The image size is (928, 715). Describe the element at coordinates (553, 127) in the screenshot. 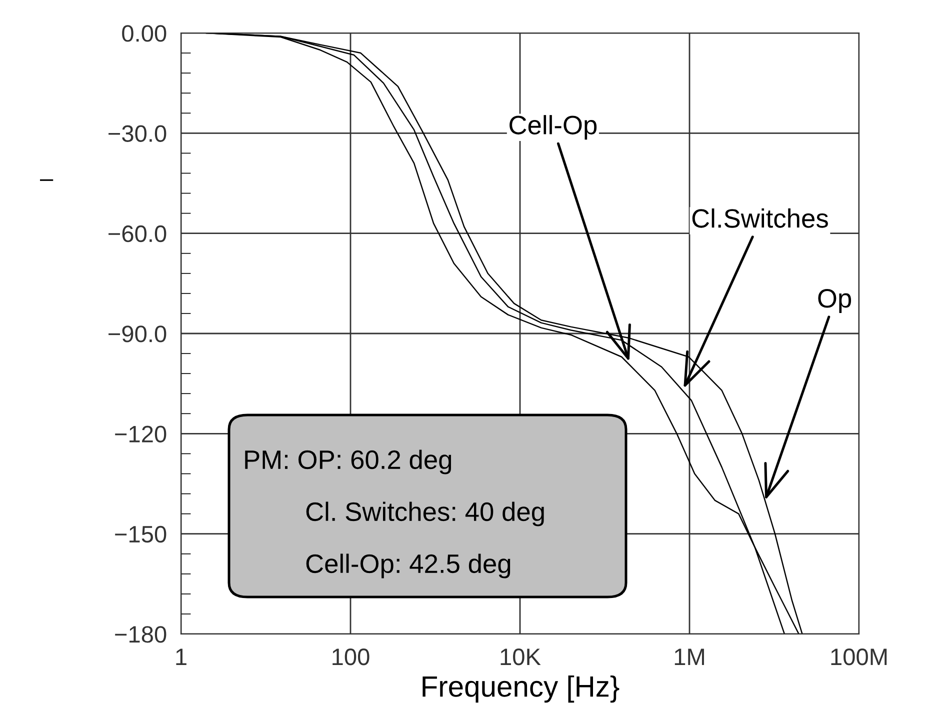

I see `annotation: Cell-Op` at that location.